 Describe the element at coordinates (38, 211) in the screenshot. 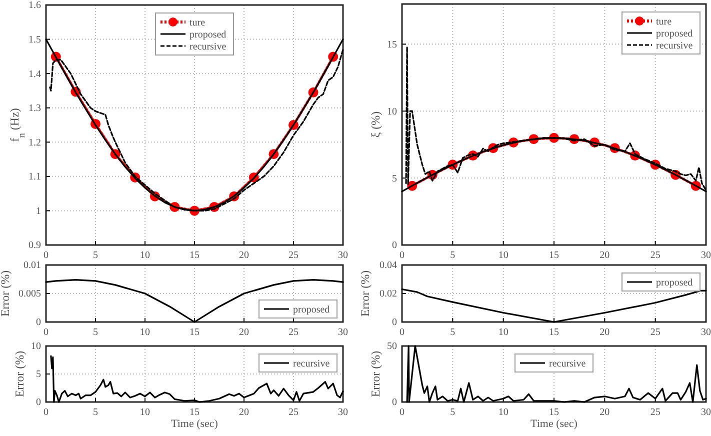

I see `y-tick-label: 1` at that location.